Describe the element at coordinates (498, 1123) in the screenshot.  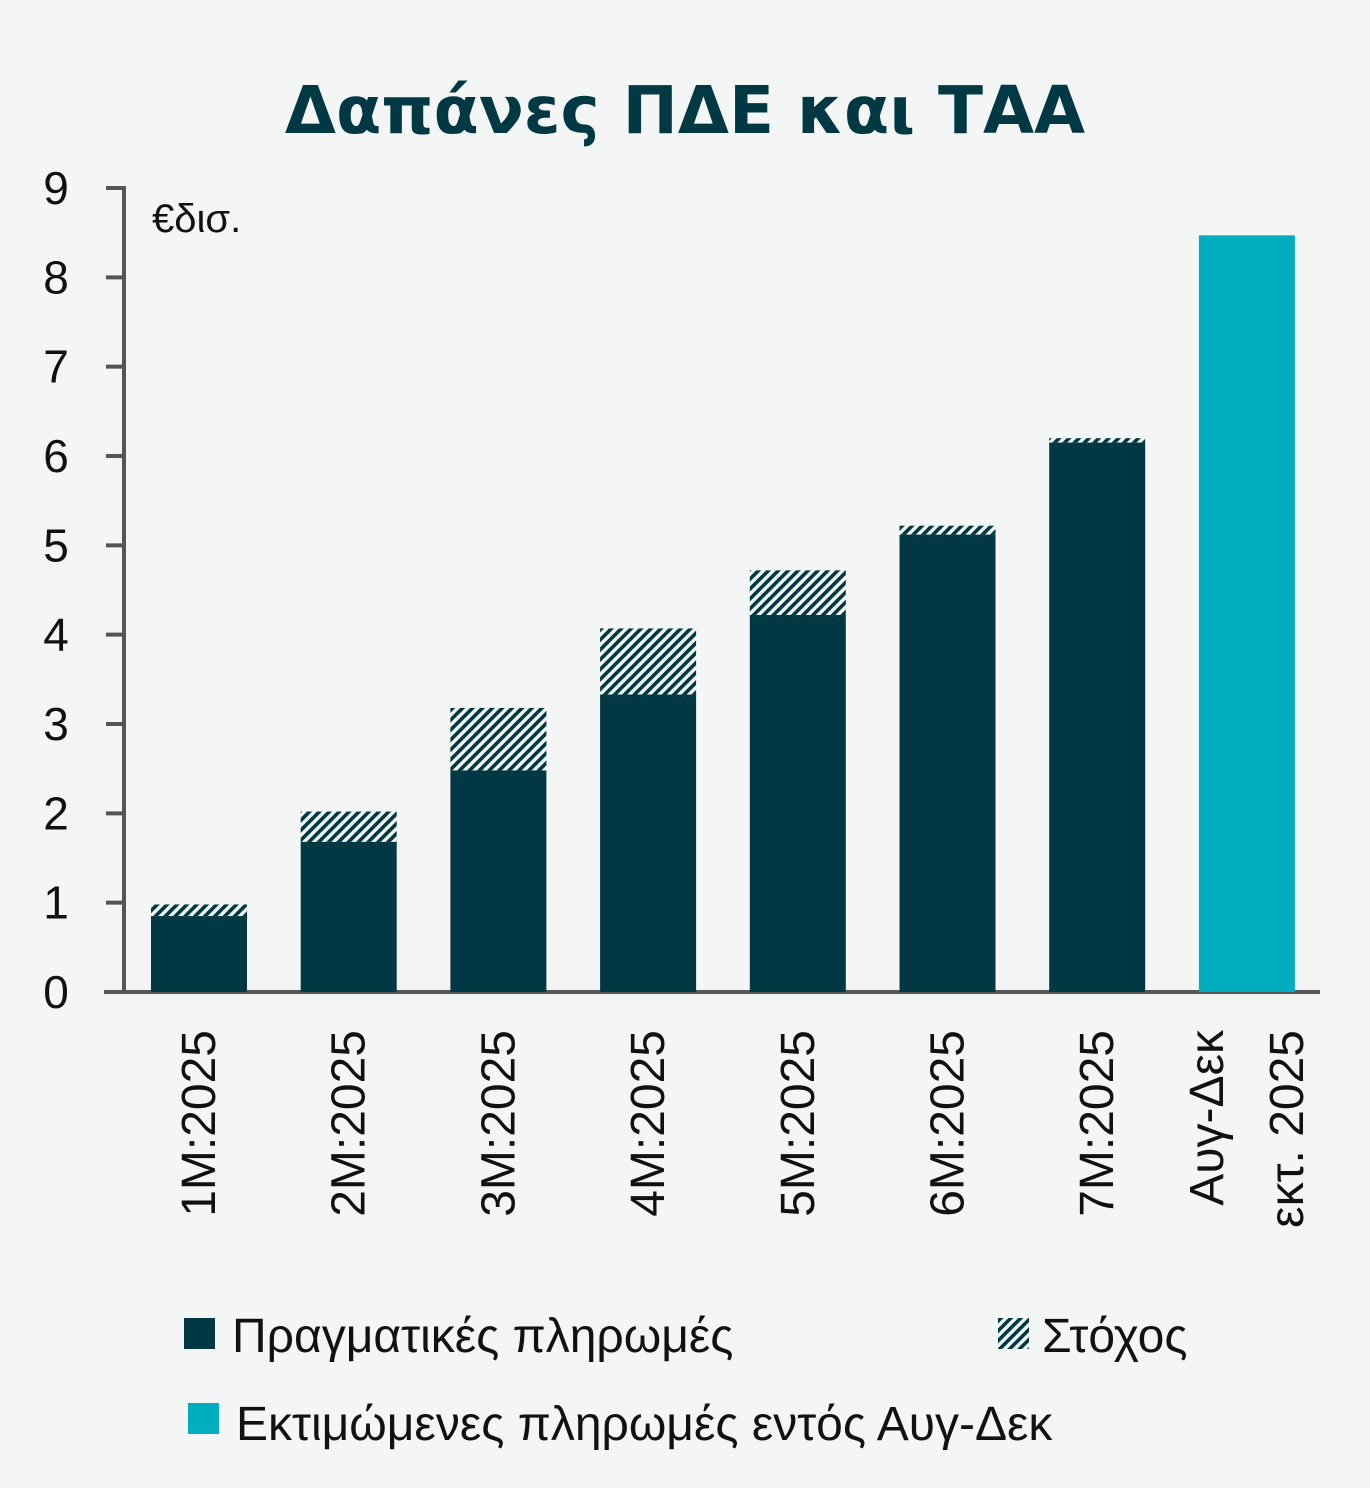
I see `x-tick-label: 3M:2025` at that location.